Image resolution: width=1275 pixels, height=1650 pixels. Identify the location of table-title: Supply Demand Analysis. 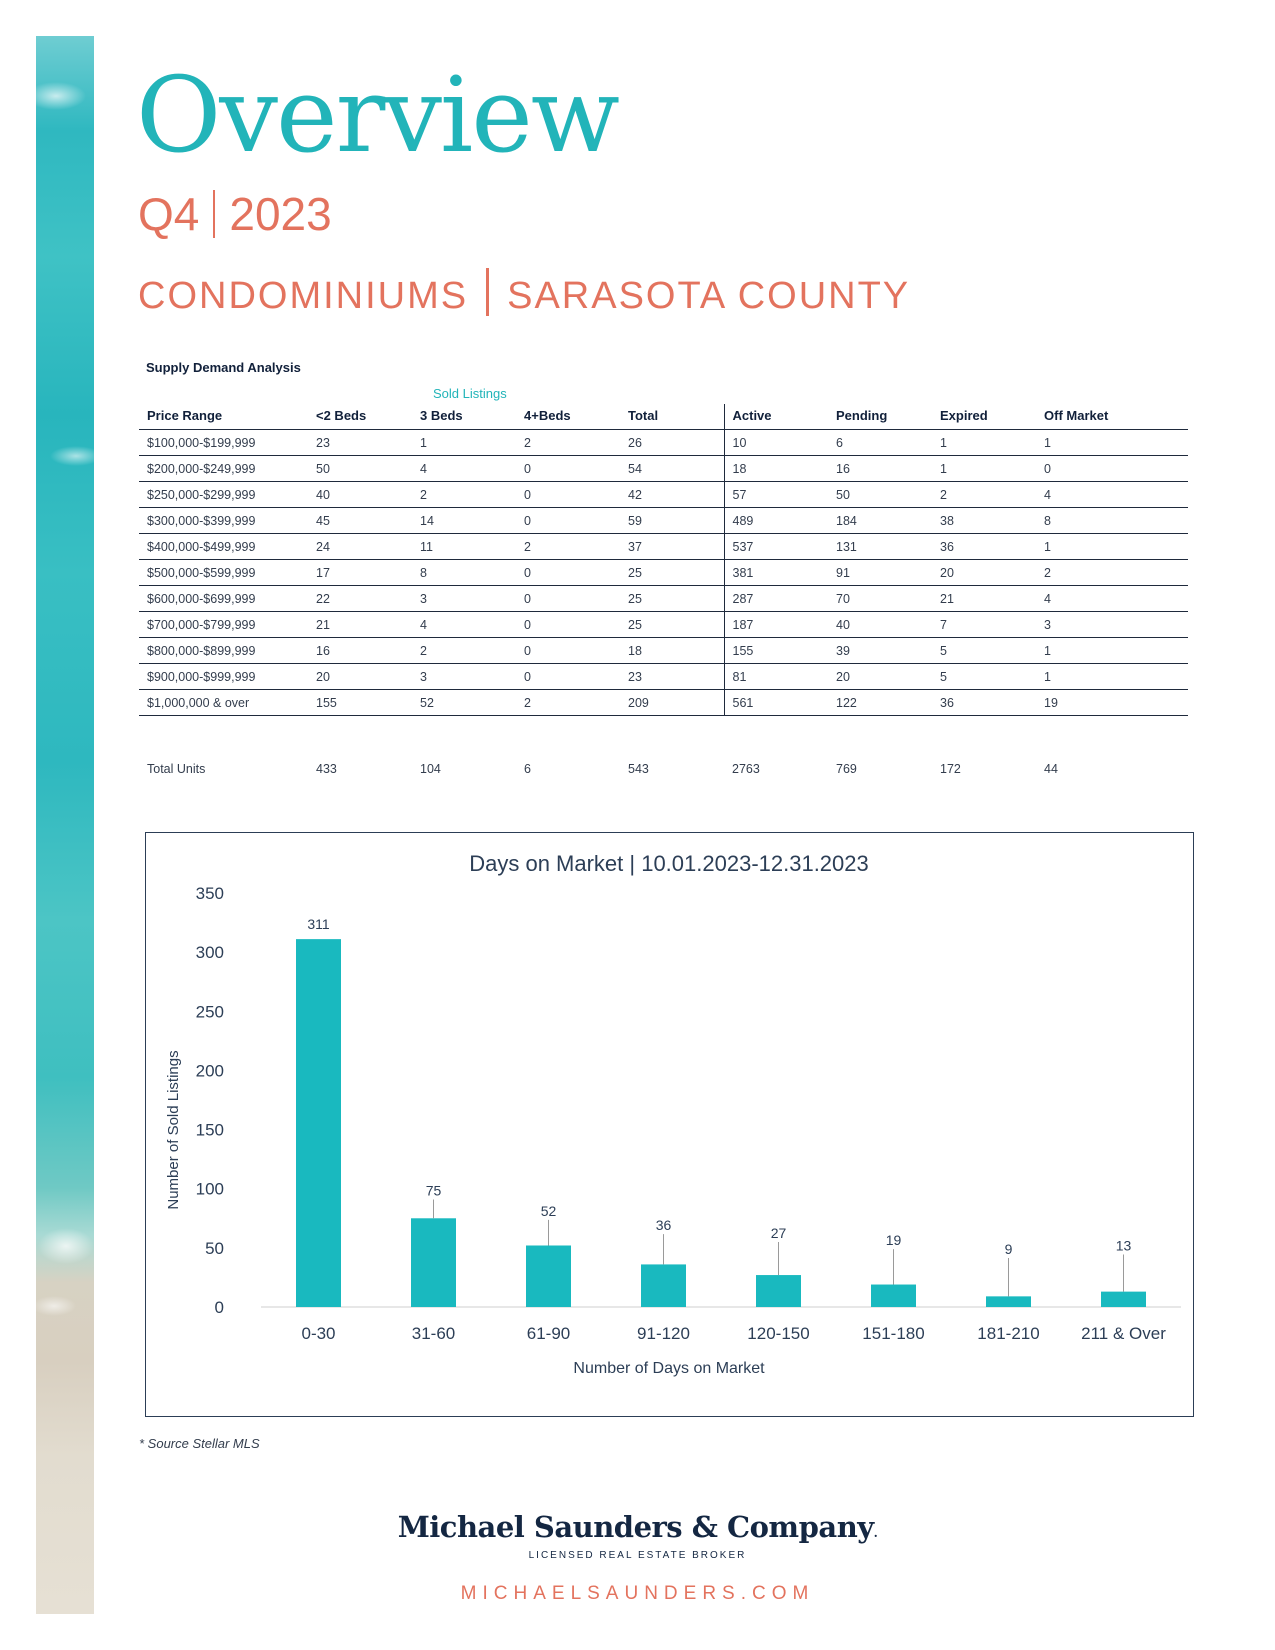
(223, 367).